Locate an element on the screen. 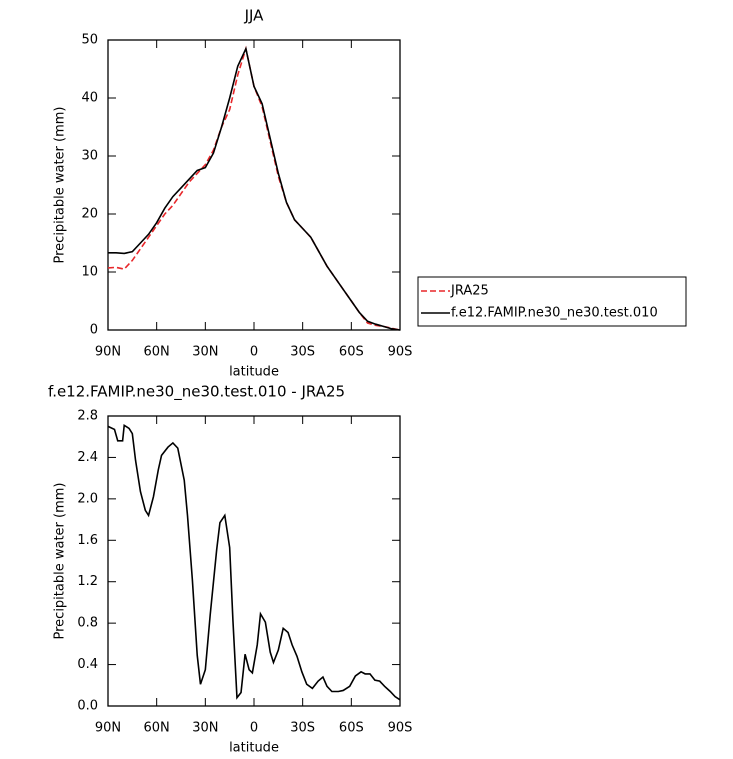 The height and width of the screenshot is (759, 733). data-line is located at coordinates (254, 562).